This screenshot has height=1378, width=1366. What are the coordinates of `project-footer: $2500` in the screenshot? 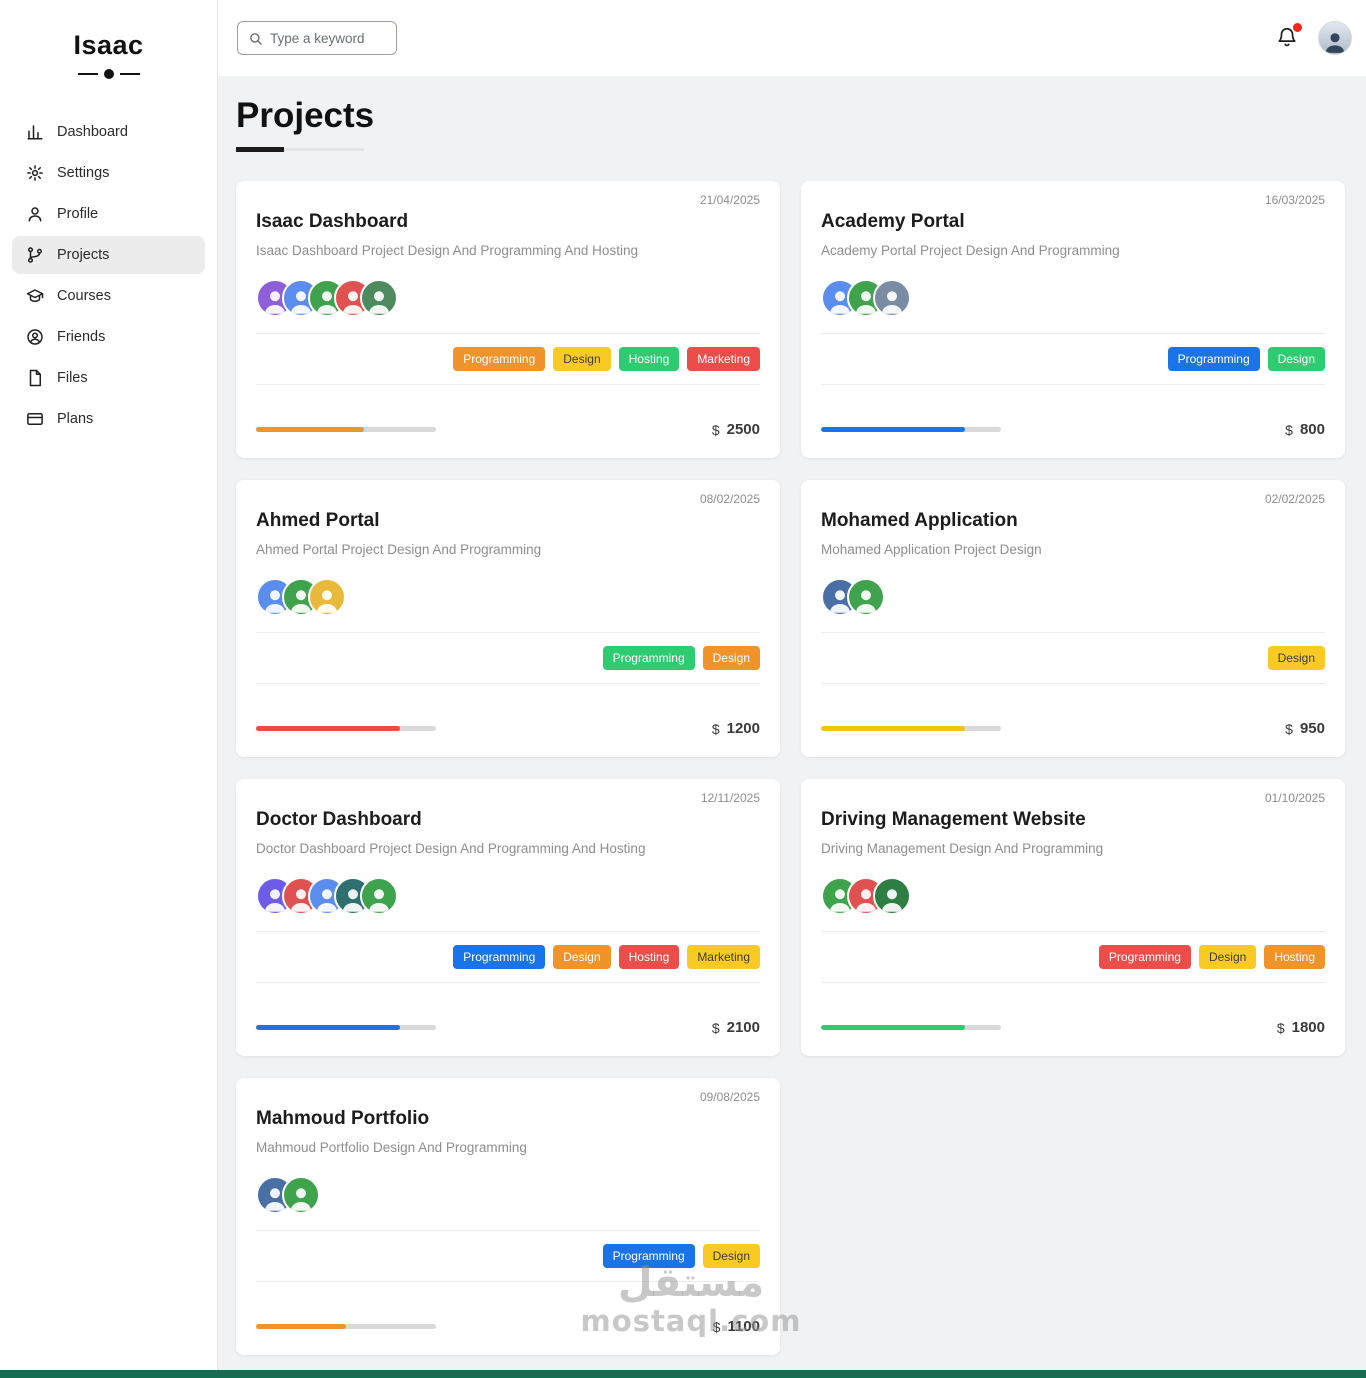 It's located at (508, 424).